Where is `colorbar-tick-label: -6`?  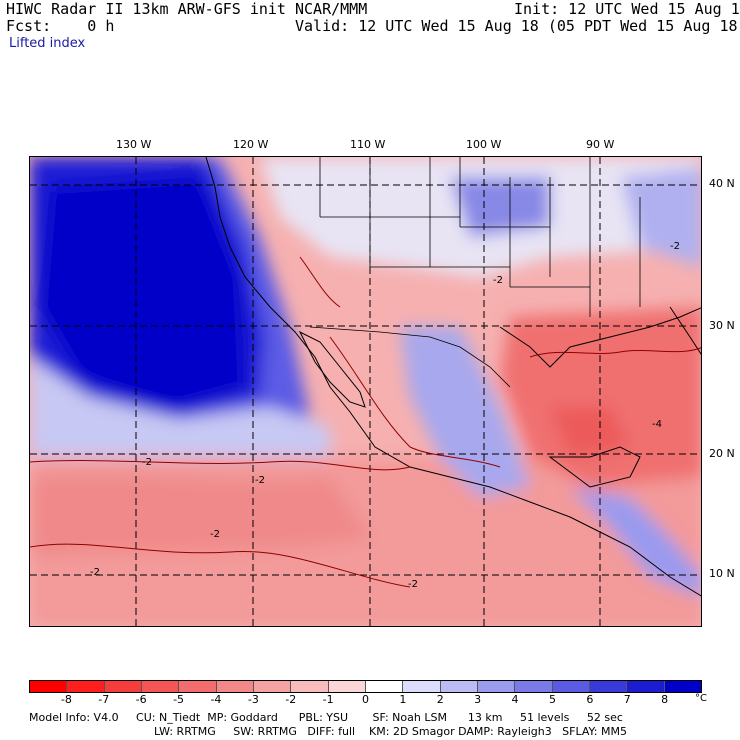 colorbar-tick-label: -6 is located at coordinates (141, 699).